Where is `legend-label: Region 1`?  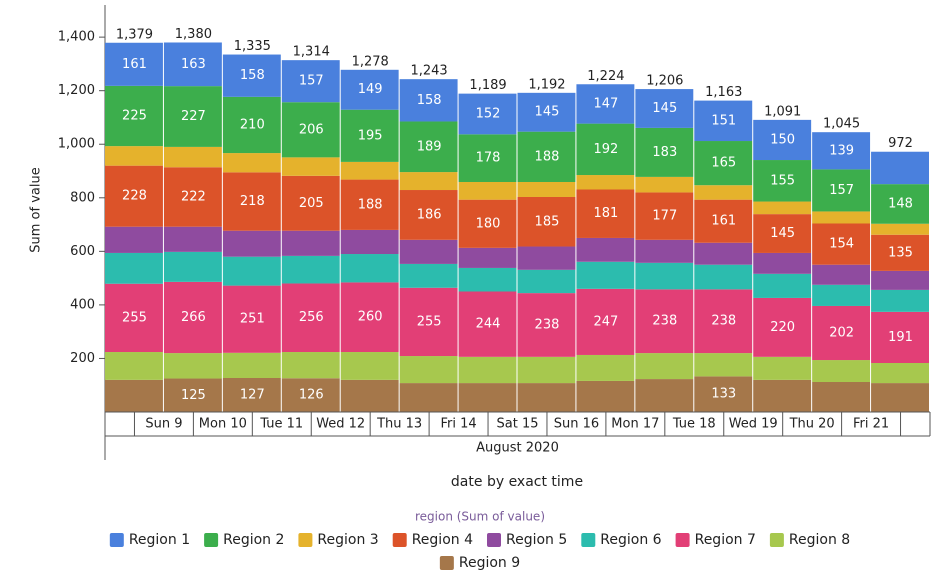
legend-label: Region 1 is located at coordinates (159, 540).